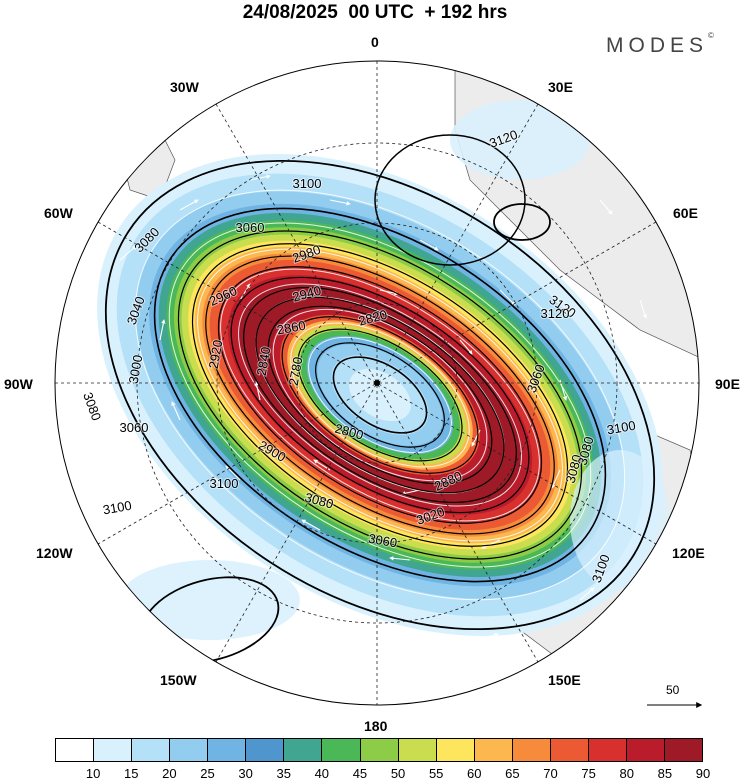 The image size is (750, 782). What do you see at coordinates (711, 35) in the screenshot?
I see `copyright-mark: ©` at bounding box center [711, 35].